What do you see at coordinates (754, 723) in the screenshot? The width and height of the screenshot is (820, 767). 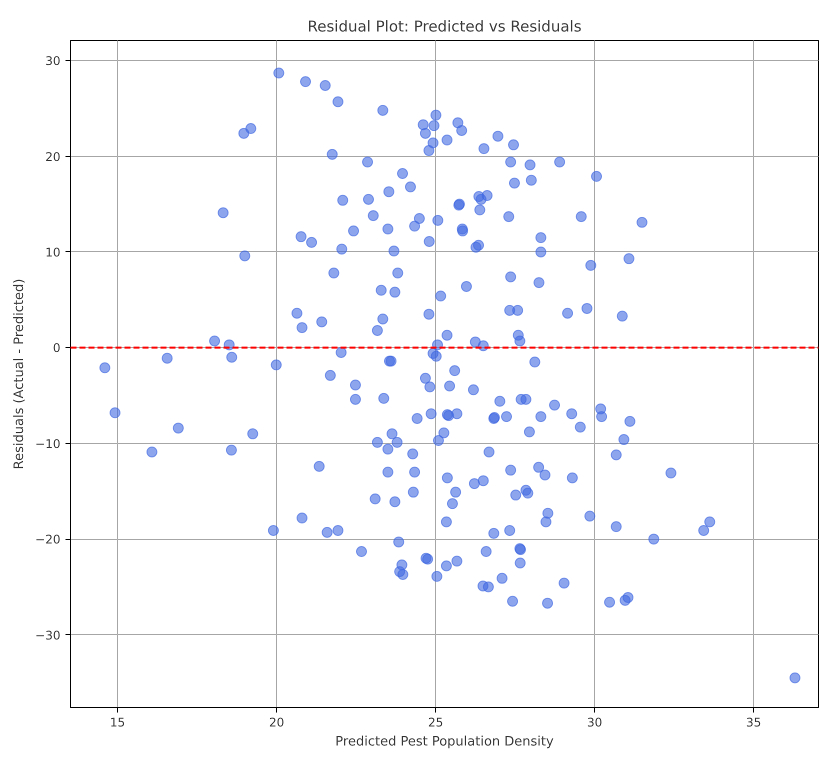 I see `x-tick-label: 35` at bounding box center [754, 723].